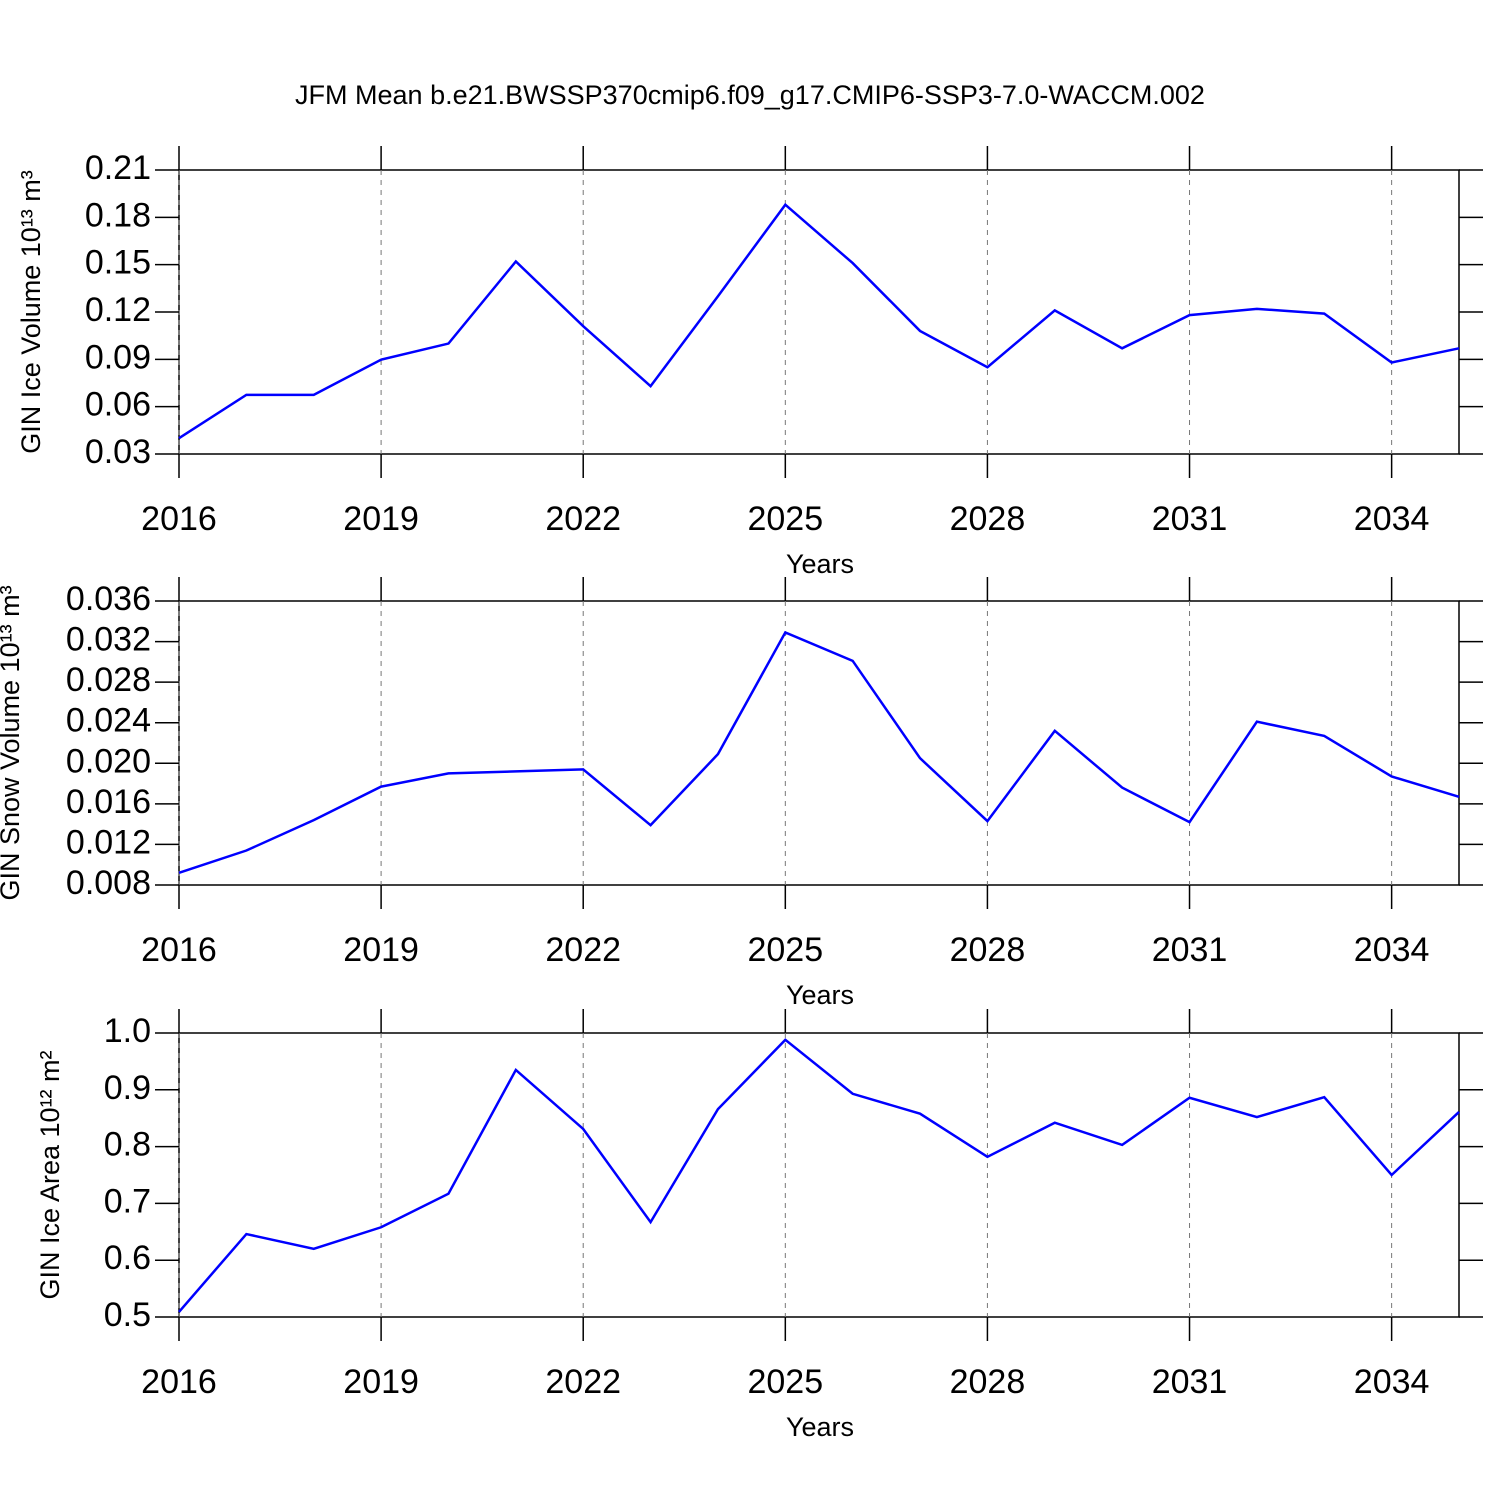 The height and width of the screenshot is (1500, 1500). Describe the element at coordinates (108, 680) in the screenshot. I see `y-tick-label: 0.028` at that location.